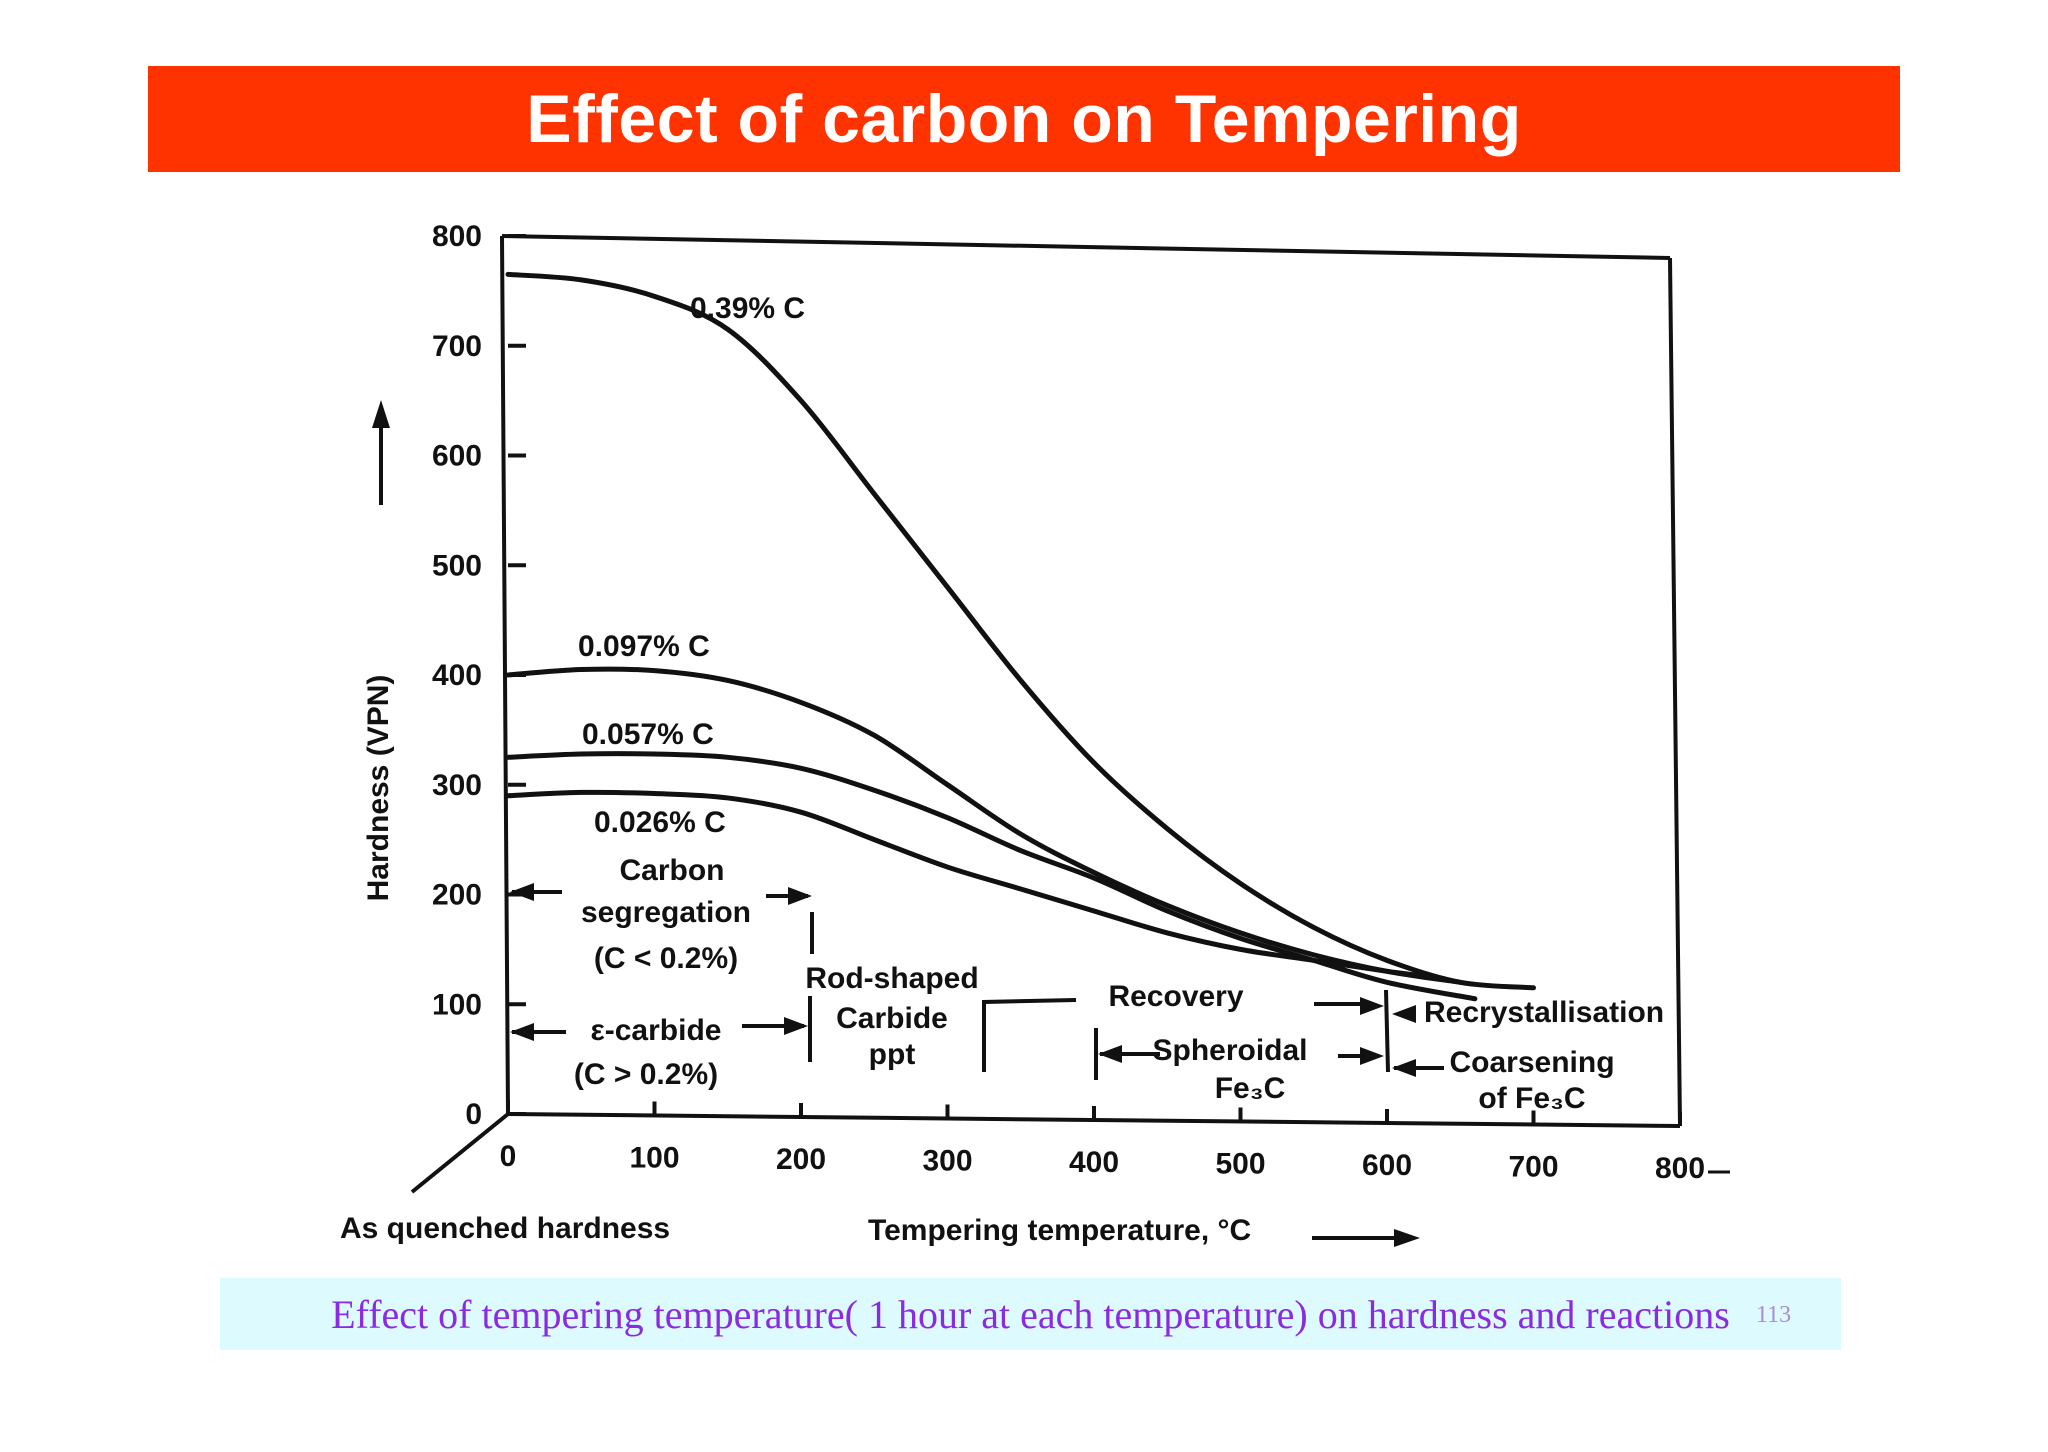 The height and width of the screenshot is (1452, 2048). I want to click on y-tick-label: 500, so click(457, 565).